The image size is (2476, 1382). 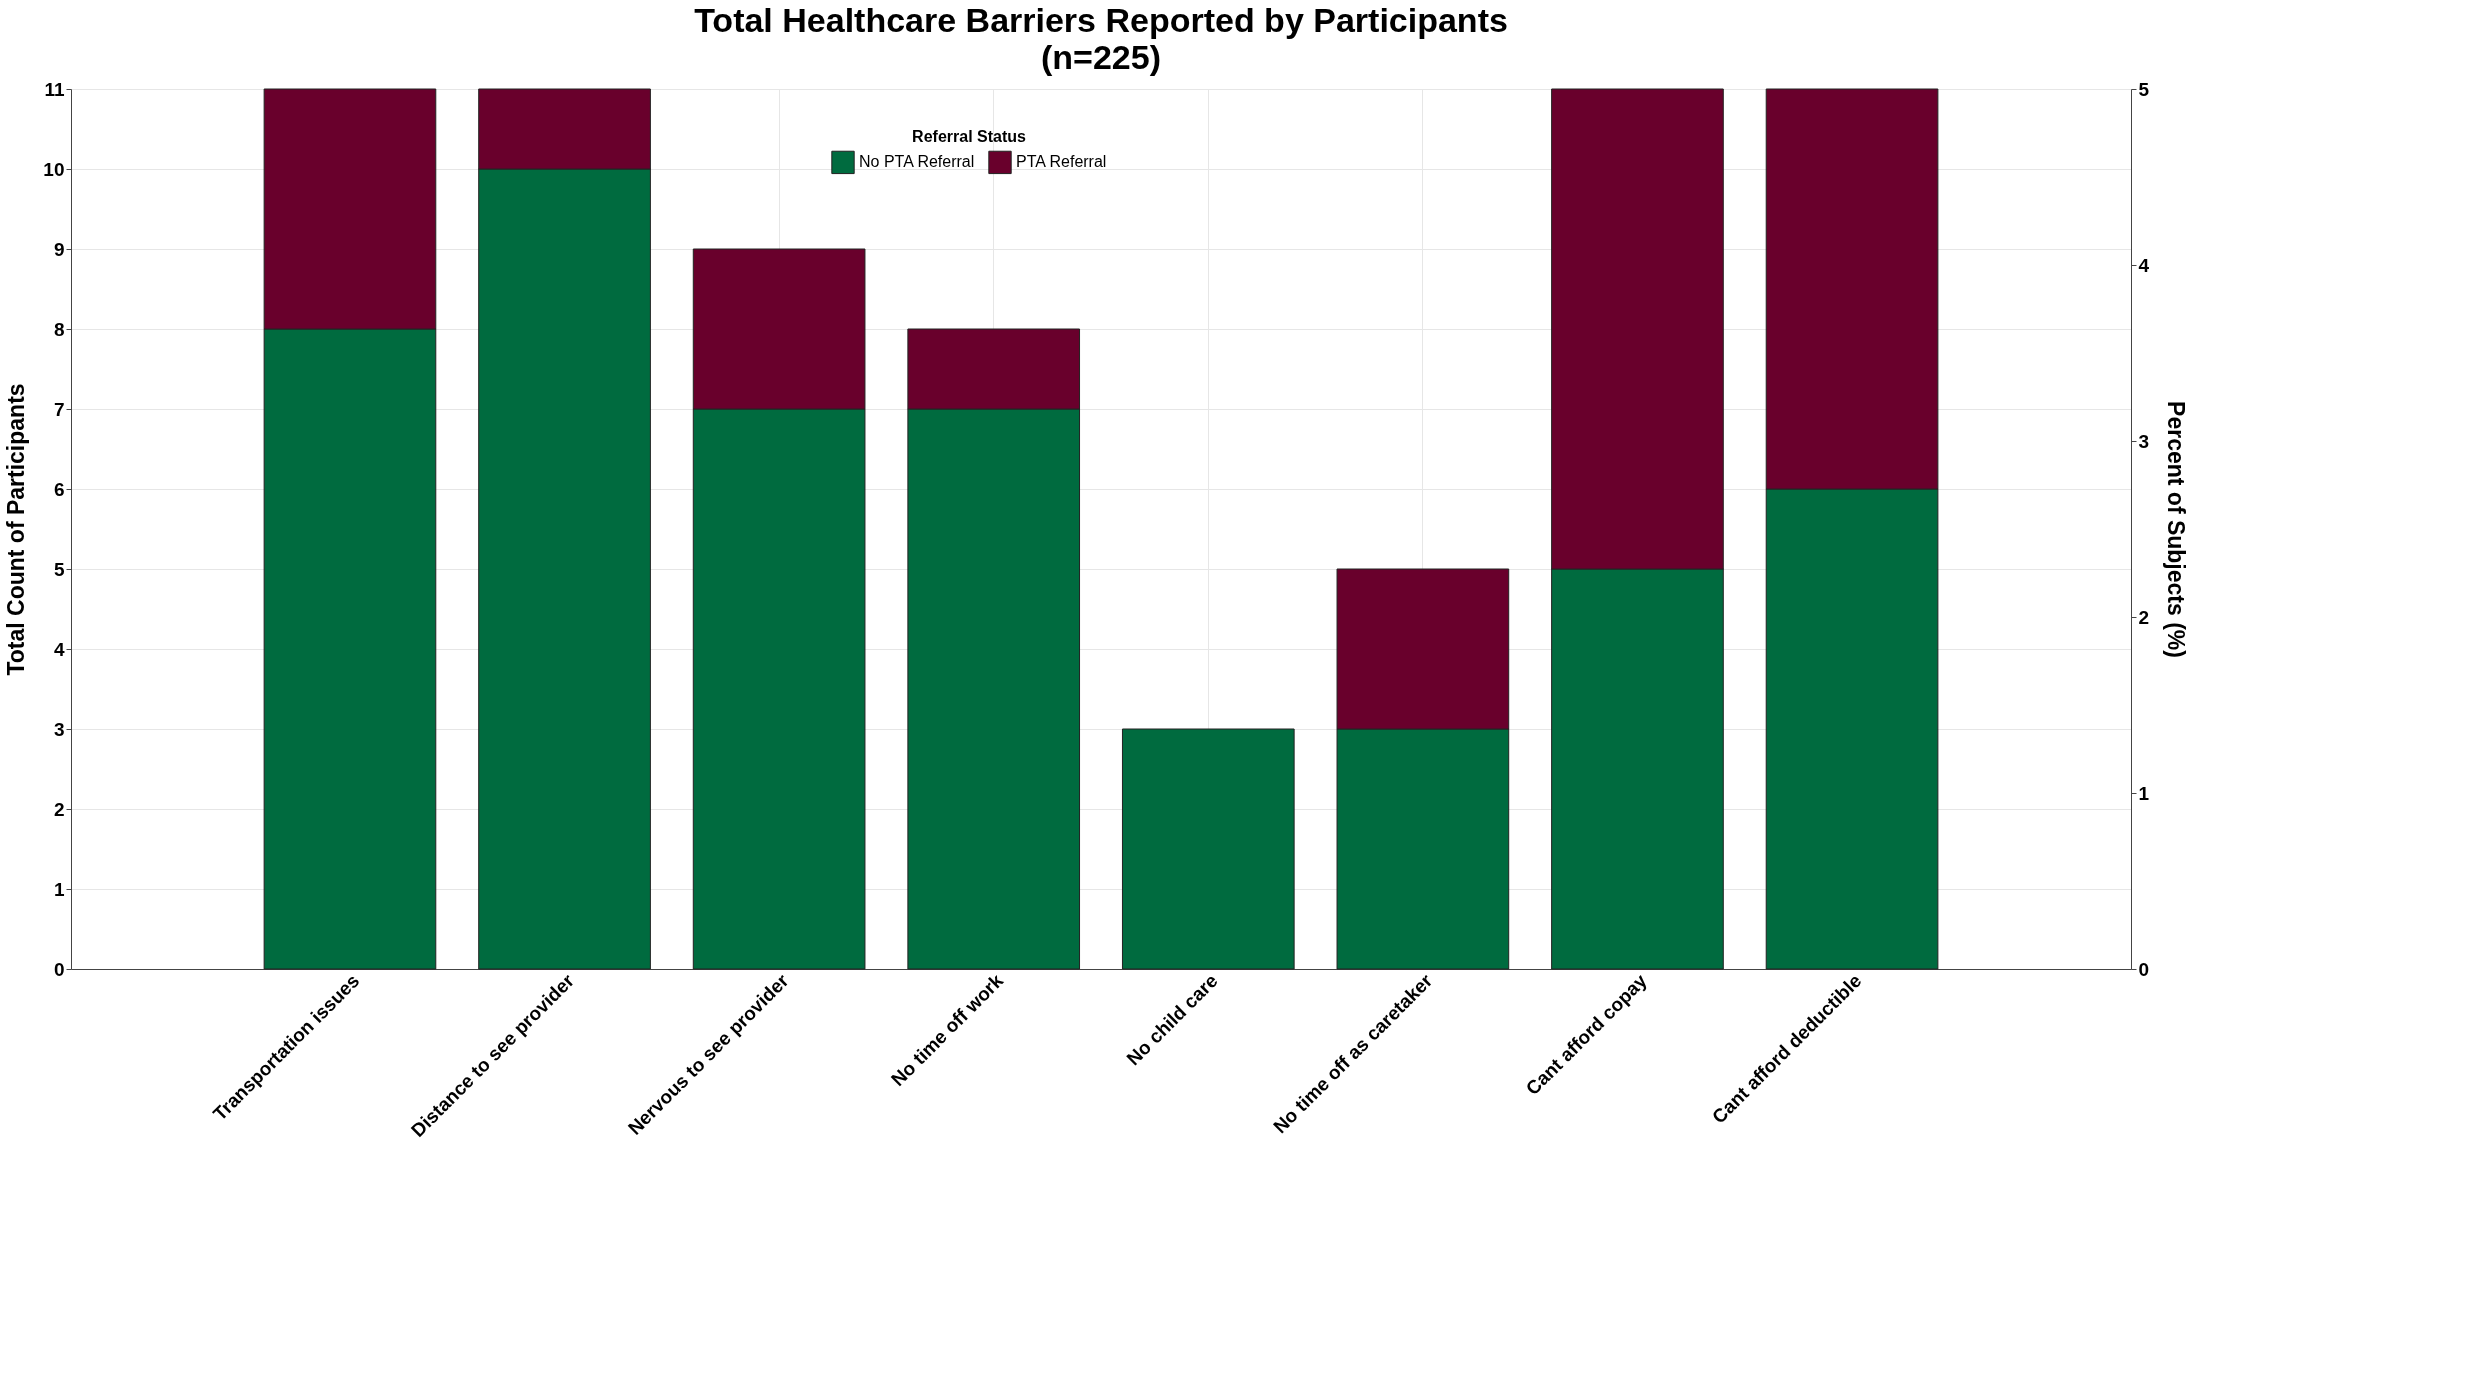 I want to click on y2-tick-label: 1, so click(x=2144, y=793).